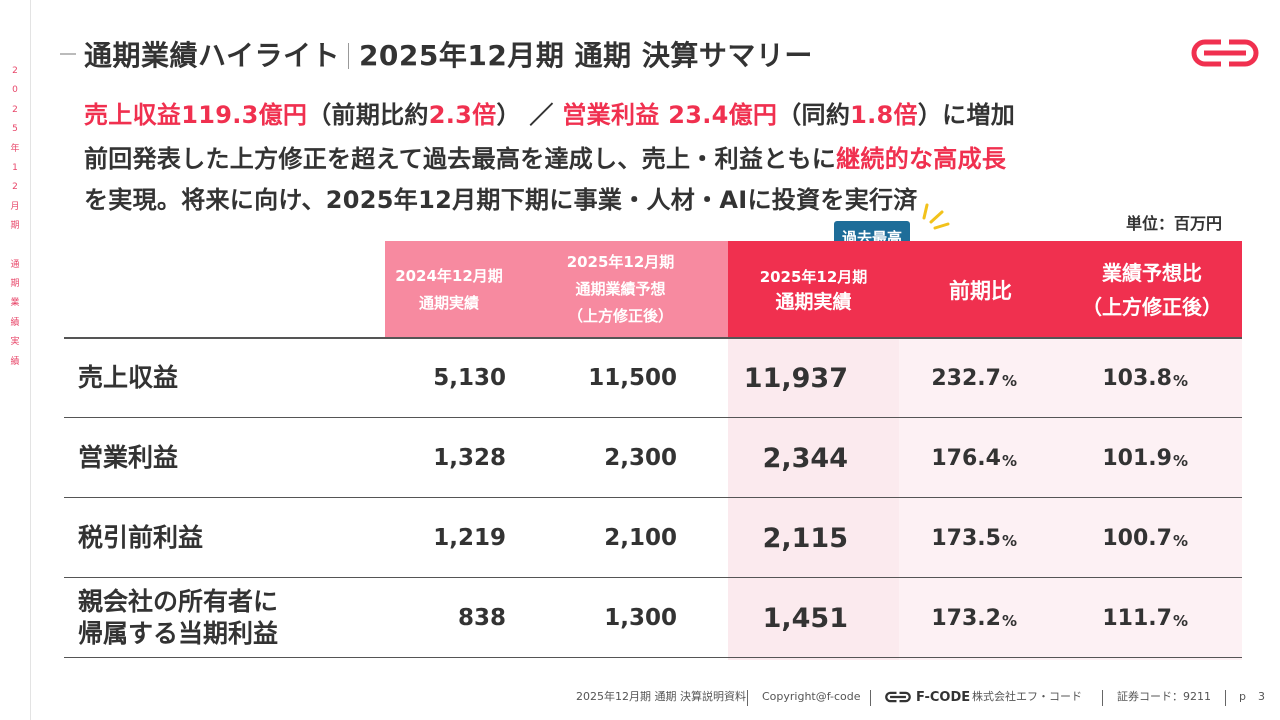  What do you see at coordinates (653, 338) in the screenshot?
I see `table-top-rule` at bounding box center [653, 338].